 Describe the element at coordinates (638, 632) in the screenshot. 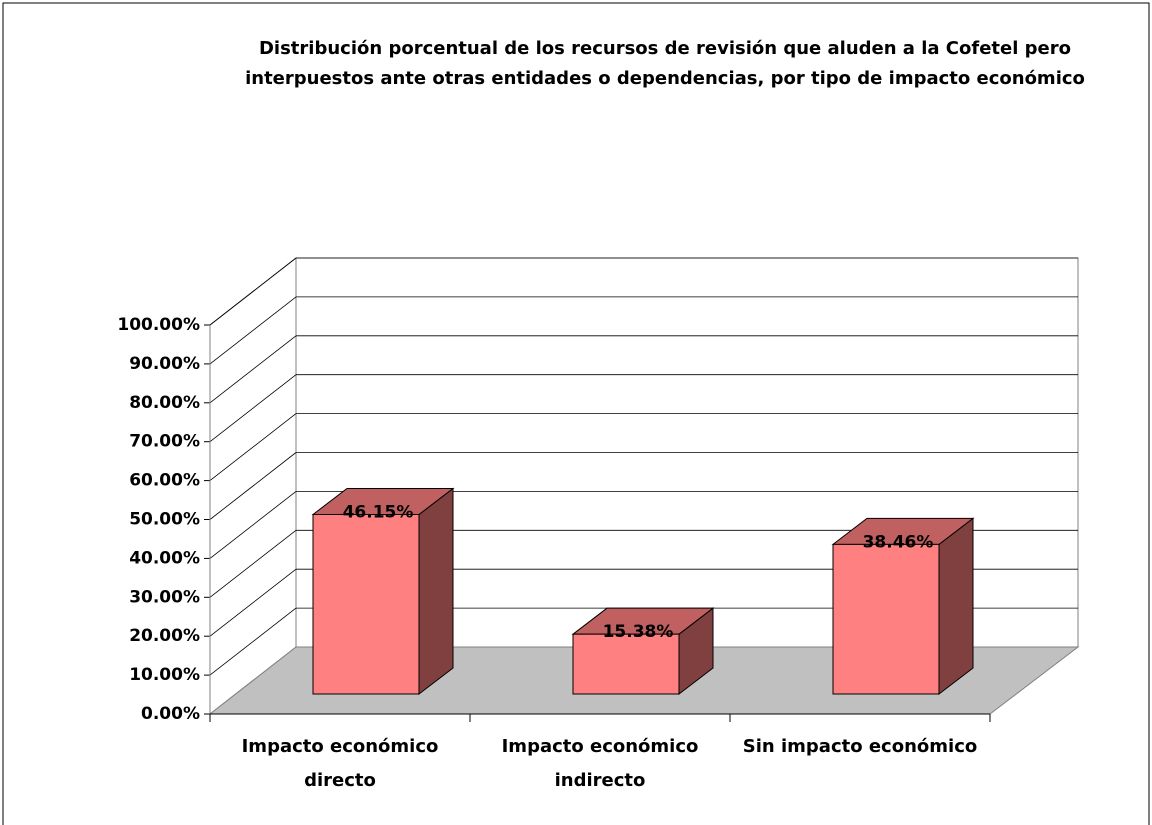

I see `data-label: 15.38%` at that location.